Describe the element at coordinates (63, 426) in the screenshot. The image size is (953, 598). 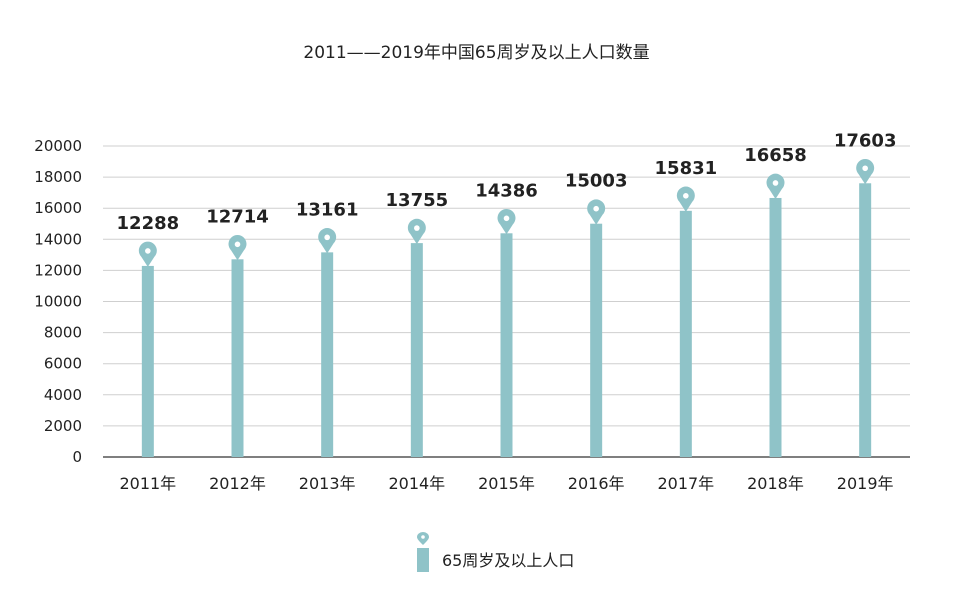
I see `y-tick-label: 2000` at that location.